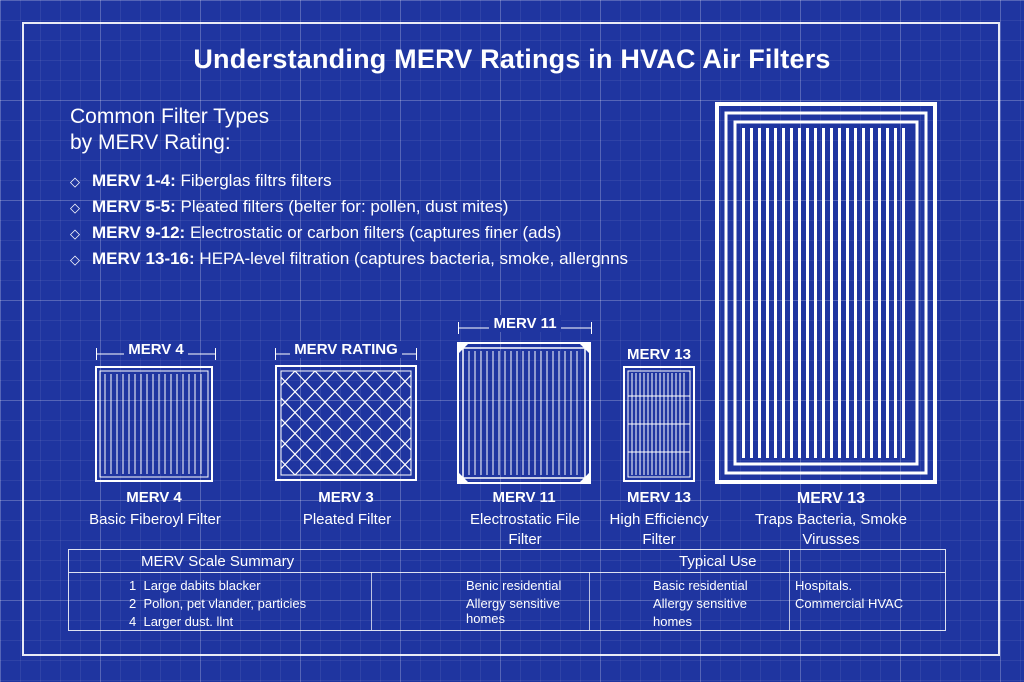 This screenshot has width=1024, height=682. Describe the element at coordinates (154, 497) in the screenshot. I see `filter-merv-label: MERV 4` at that location.